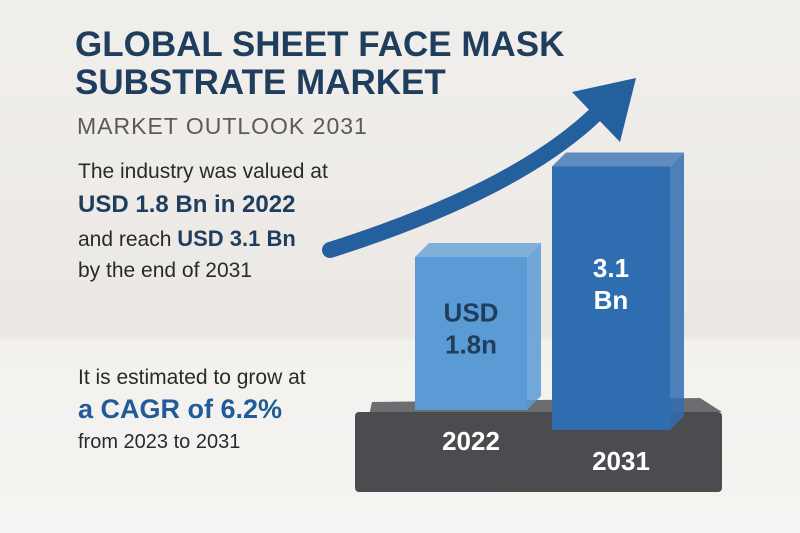 The width and height of the screenshot is (800, 533). I want to click on title: GLOBAL SHEET FACE MASK, so click(319, 44).